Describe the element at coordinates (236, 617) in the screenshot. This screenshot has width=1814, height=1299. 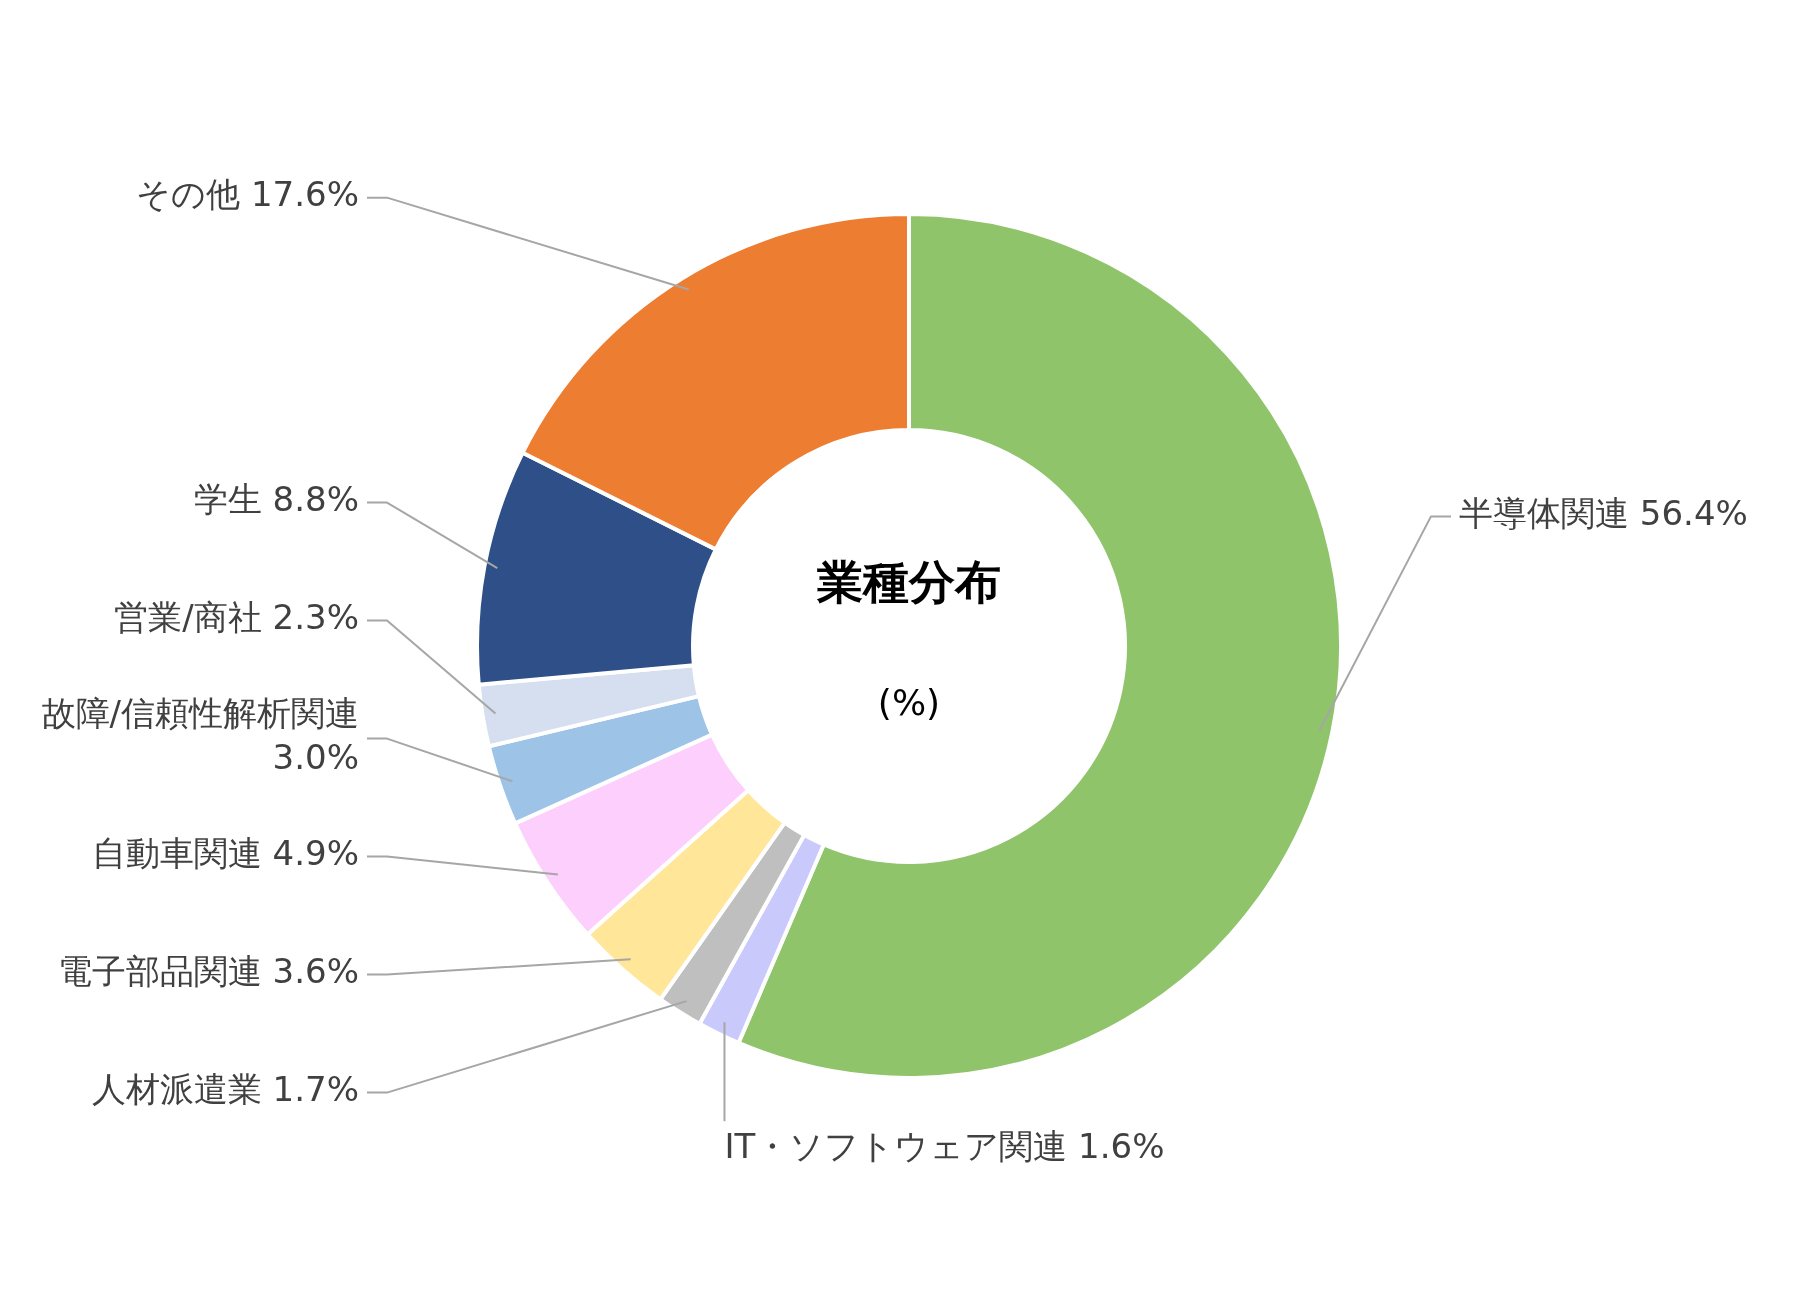
I see `slice-label: 営業/商社 2.3%` at that location.